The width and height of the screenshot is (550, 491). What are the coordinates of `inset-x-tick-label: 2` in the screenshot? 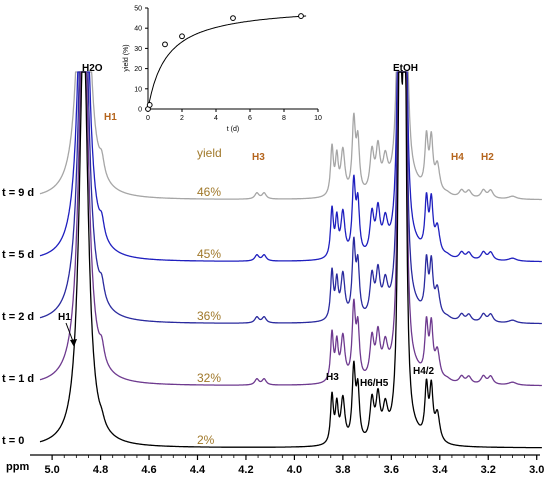 It's located at (182, 118).